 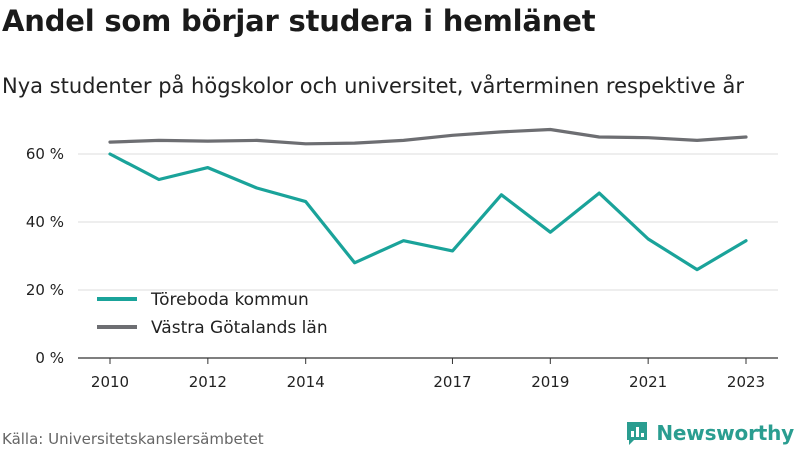 I want to click on x-tick-label-2014: 2014, so click(x=306, y=382).